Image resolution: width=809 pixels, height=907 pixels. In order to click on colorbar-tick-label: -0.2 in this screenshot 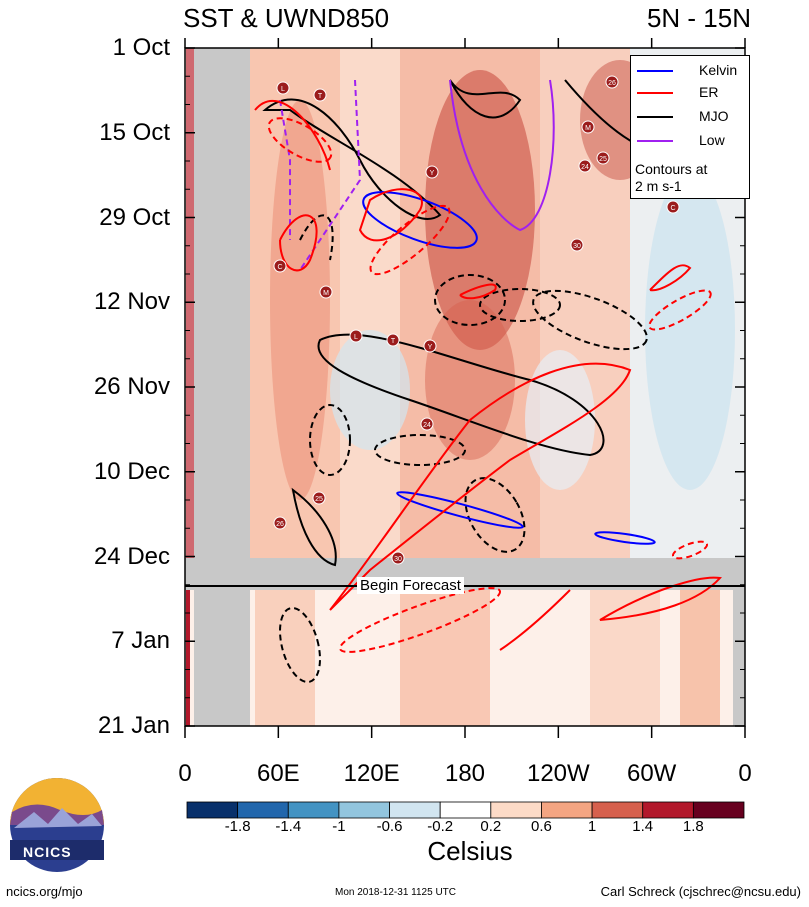, I will do `click(440, 826)`.